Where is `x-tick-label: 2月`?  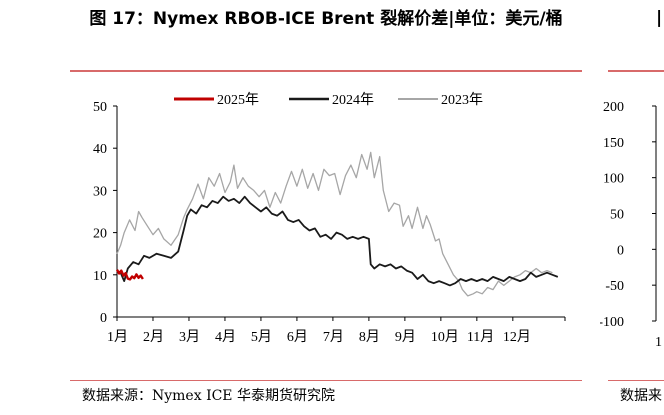
x-tick-label: 2月 is located at coordinates (153, 337).